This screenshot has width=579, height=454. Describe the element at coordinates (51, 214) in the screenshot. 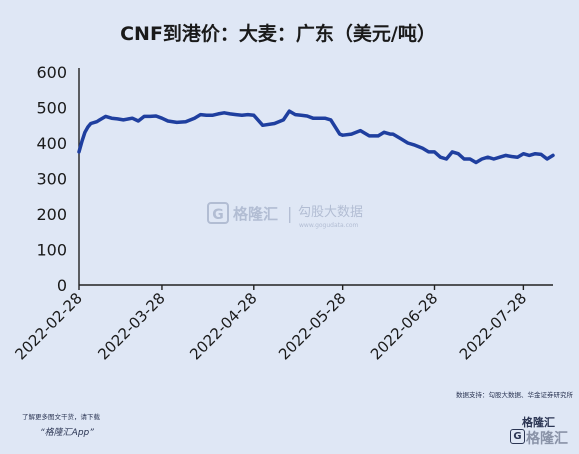

I see `y-tick-label: 200` at that location.